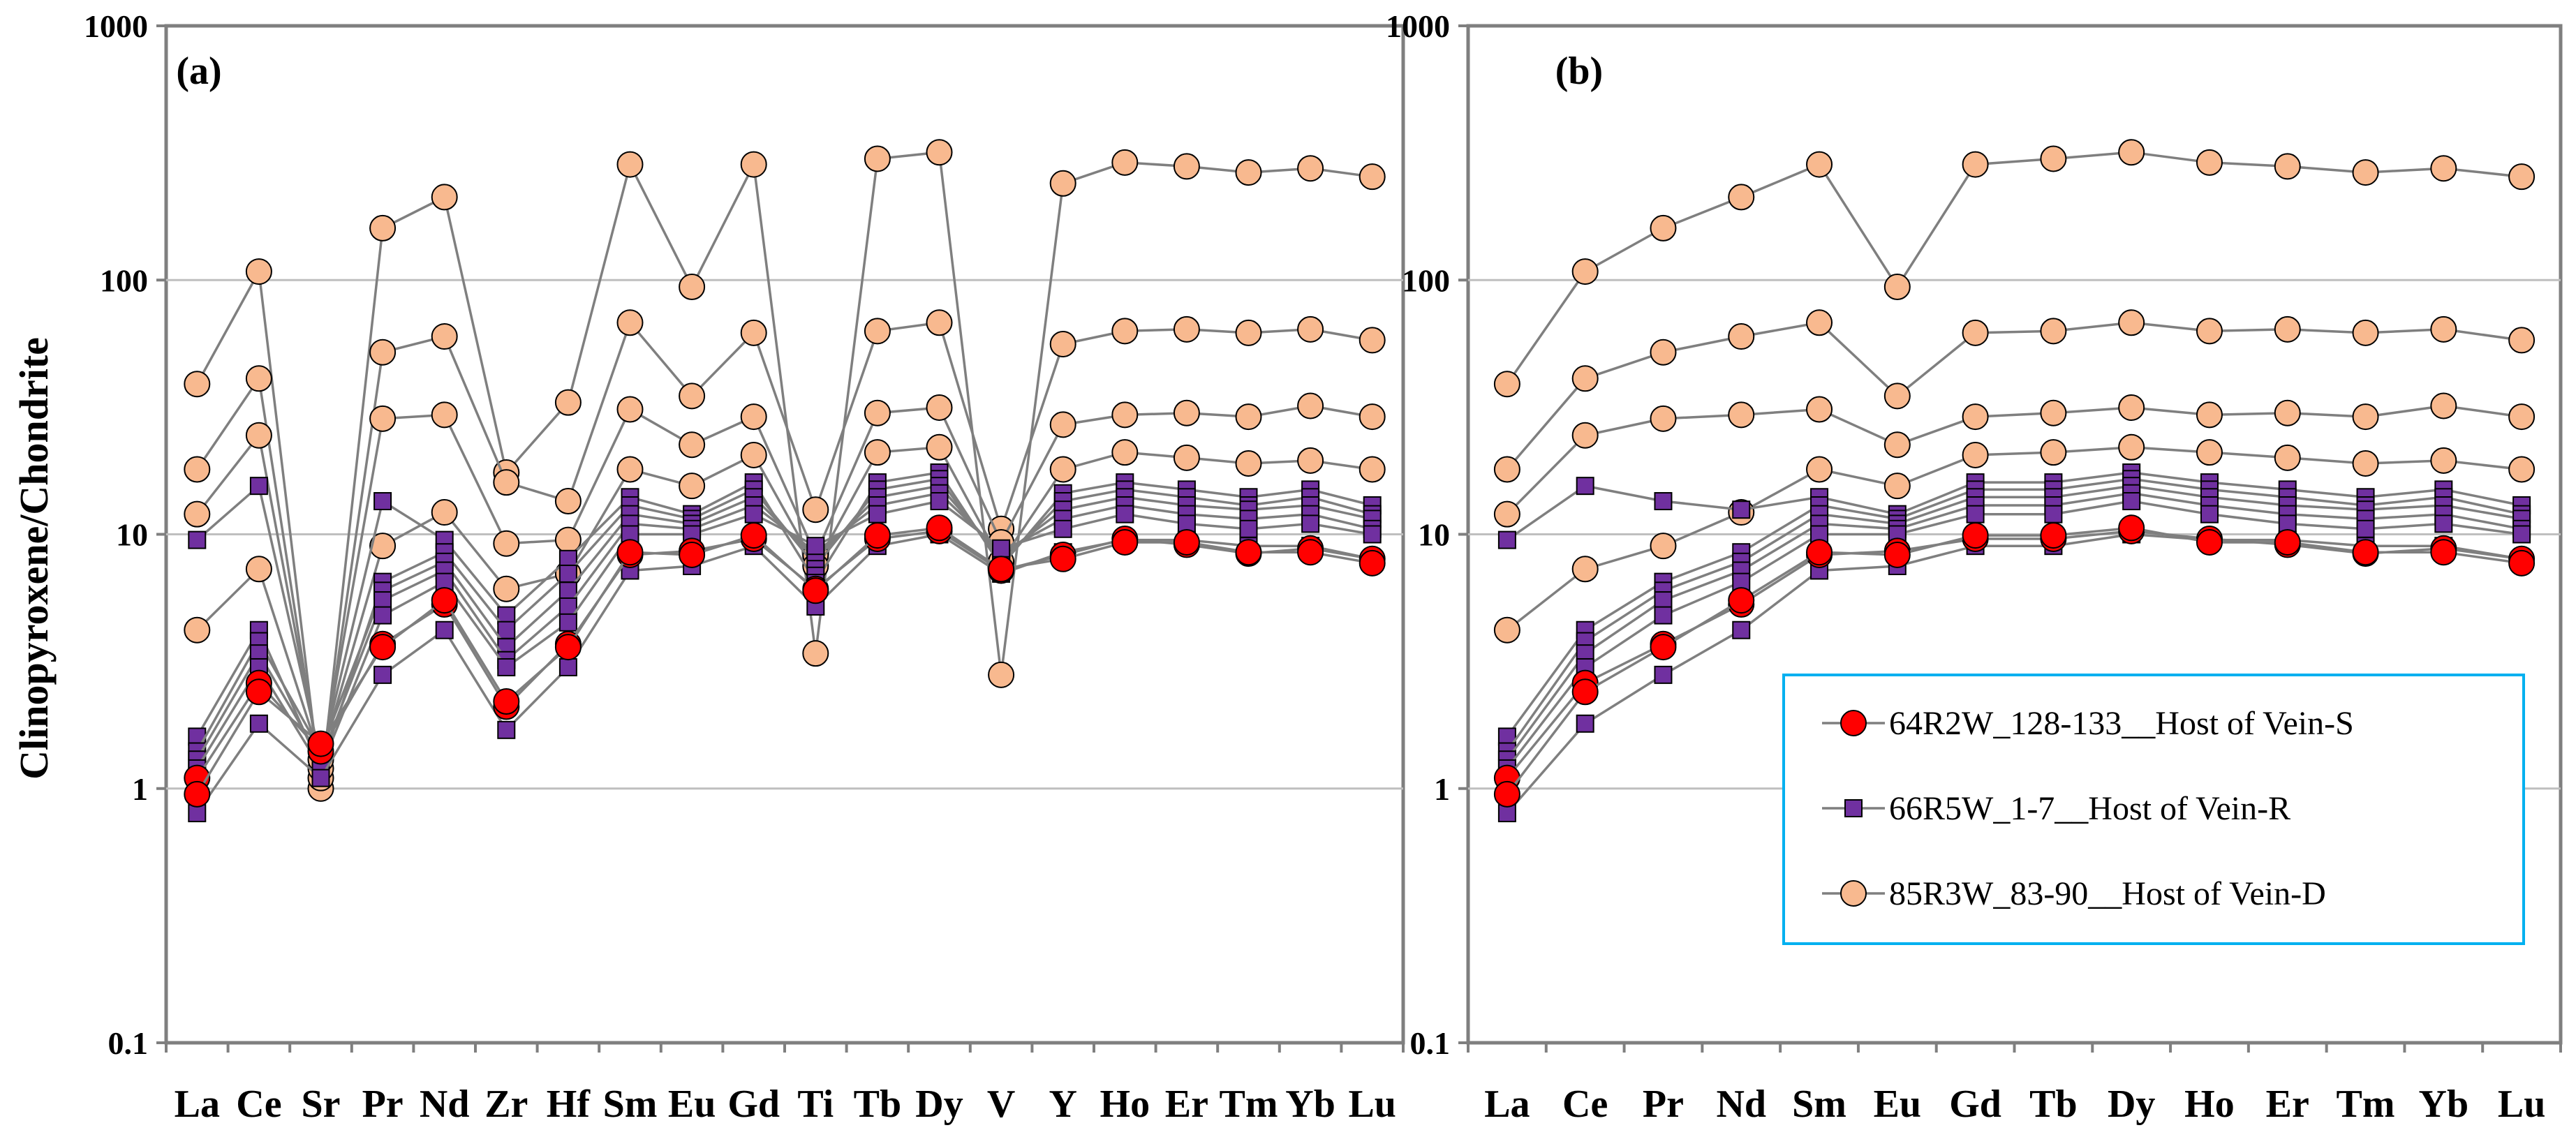 The height and width of the screenshot is (1137, 2576). What do you see at coordinates (321, 1104) in the screenshot?
I see `x-tick-label: Sr` at bounding box center [321, 1104].